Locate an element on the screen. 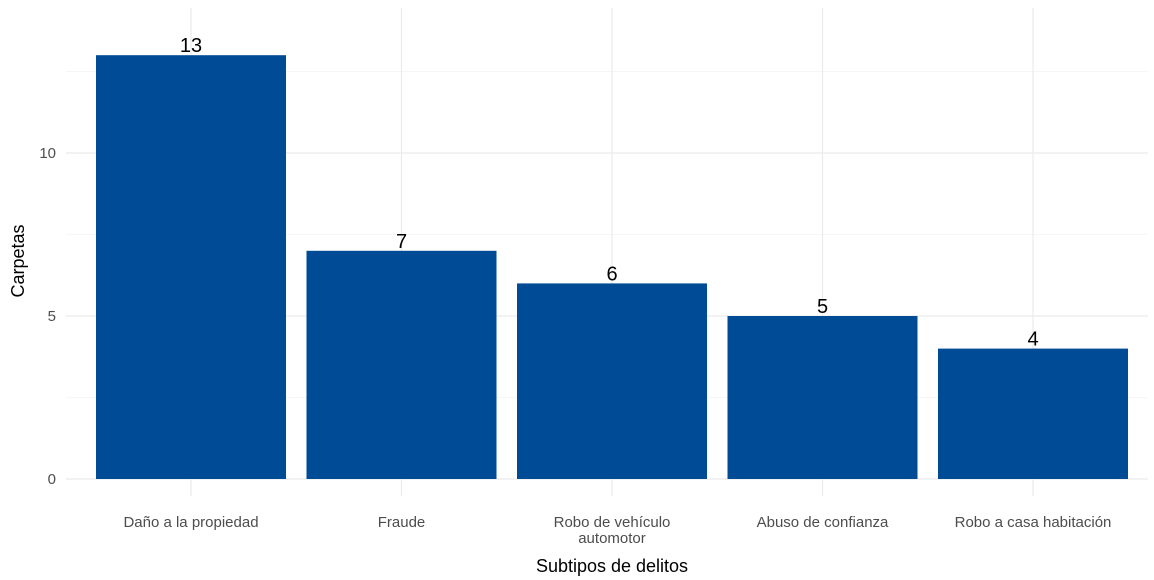  data-label: 7 is located at coordinates (401, 242).